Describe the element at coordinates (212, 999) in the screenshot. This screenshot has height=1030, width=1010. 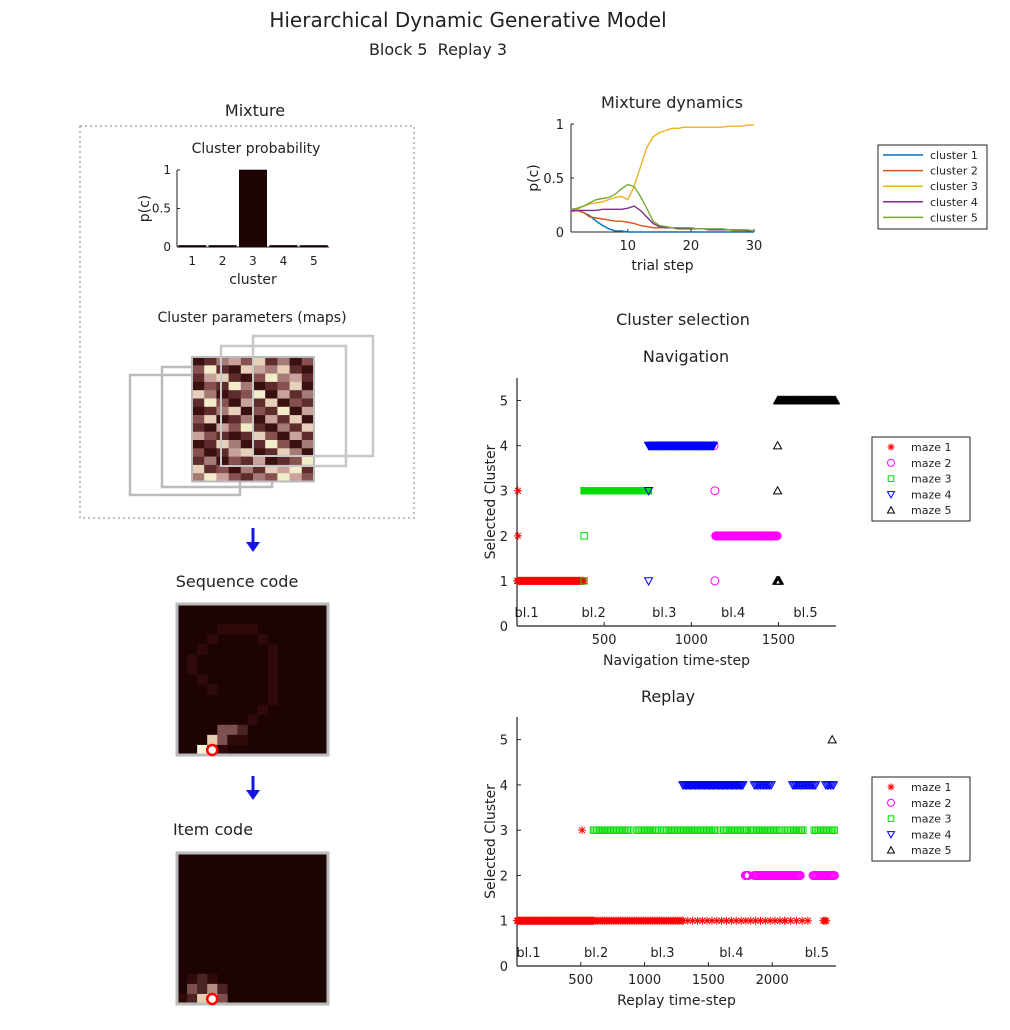
I see `position-marker` at that location.